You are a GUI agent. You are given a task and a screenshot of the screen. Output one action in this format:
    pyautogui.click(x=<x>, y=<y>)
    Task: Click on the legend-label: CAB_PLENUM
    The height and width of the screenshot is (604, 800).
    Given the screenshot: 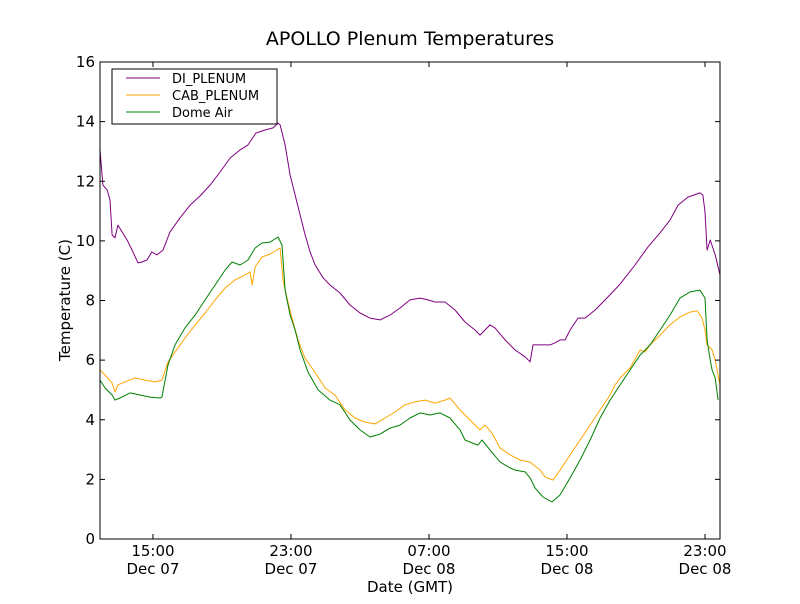 What is the action you would take?
    pyautogui.click(x=215, y=96)
    